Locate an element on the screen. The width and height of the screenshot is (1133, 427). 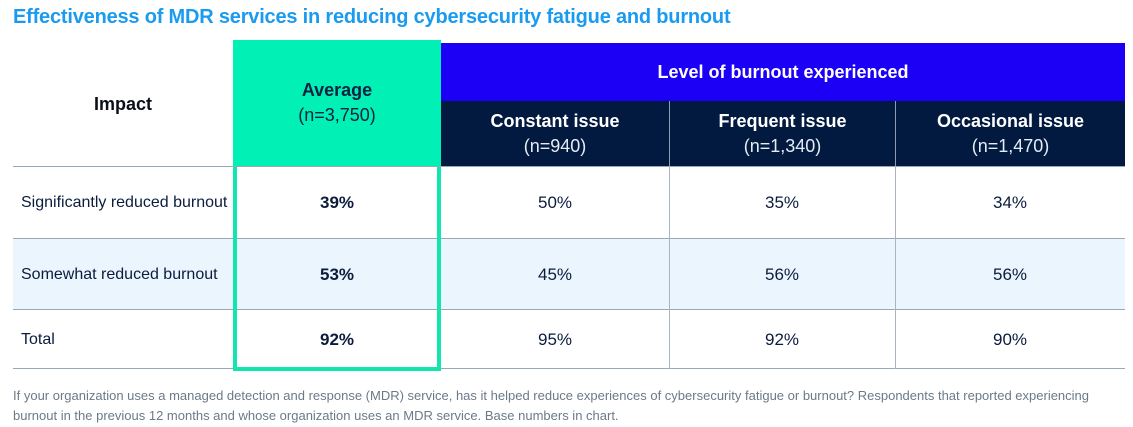
header-divider is located at coordinates (569, 166).